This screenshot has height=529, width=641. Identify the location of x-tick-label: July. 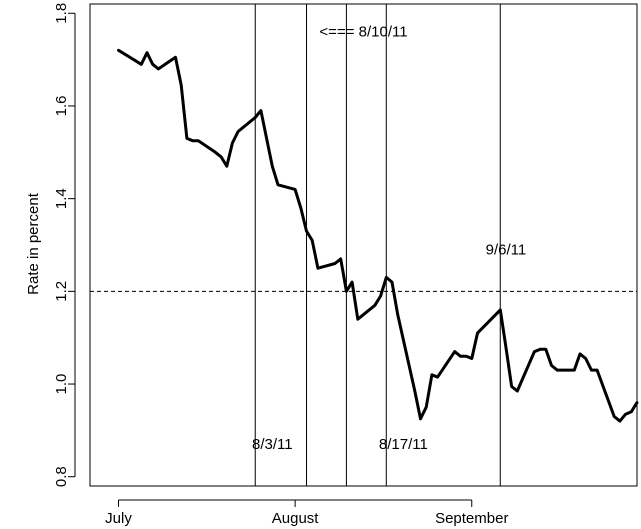
(118, 518).